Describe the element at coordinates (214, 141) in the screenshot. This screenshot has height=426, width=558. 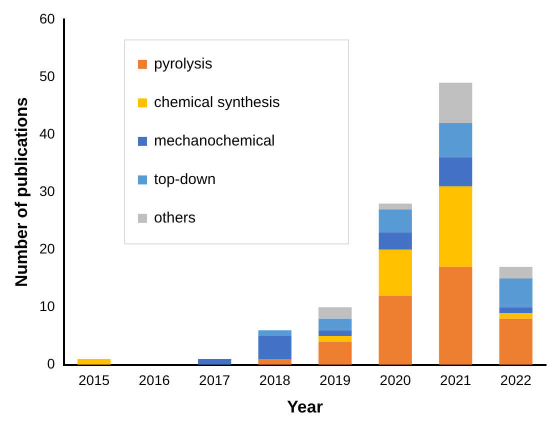
I see `legend-label: mechanochemical` at that location.